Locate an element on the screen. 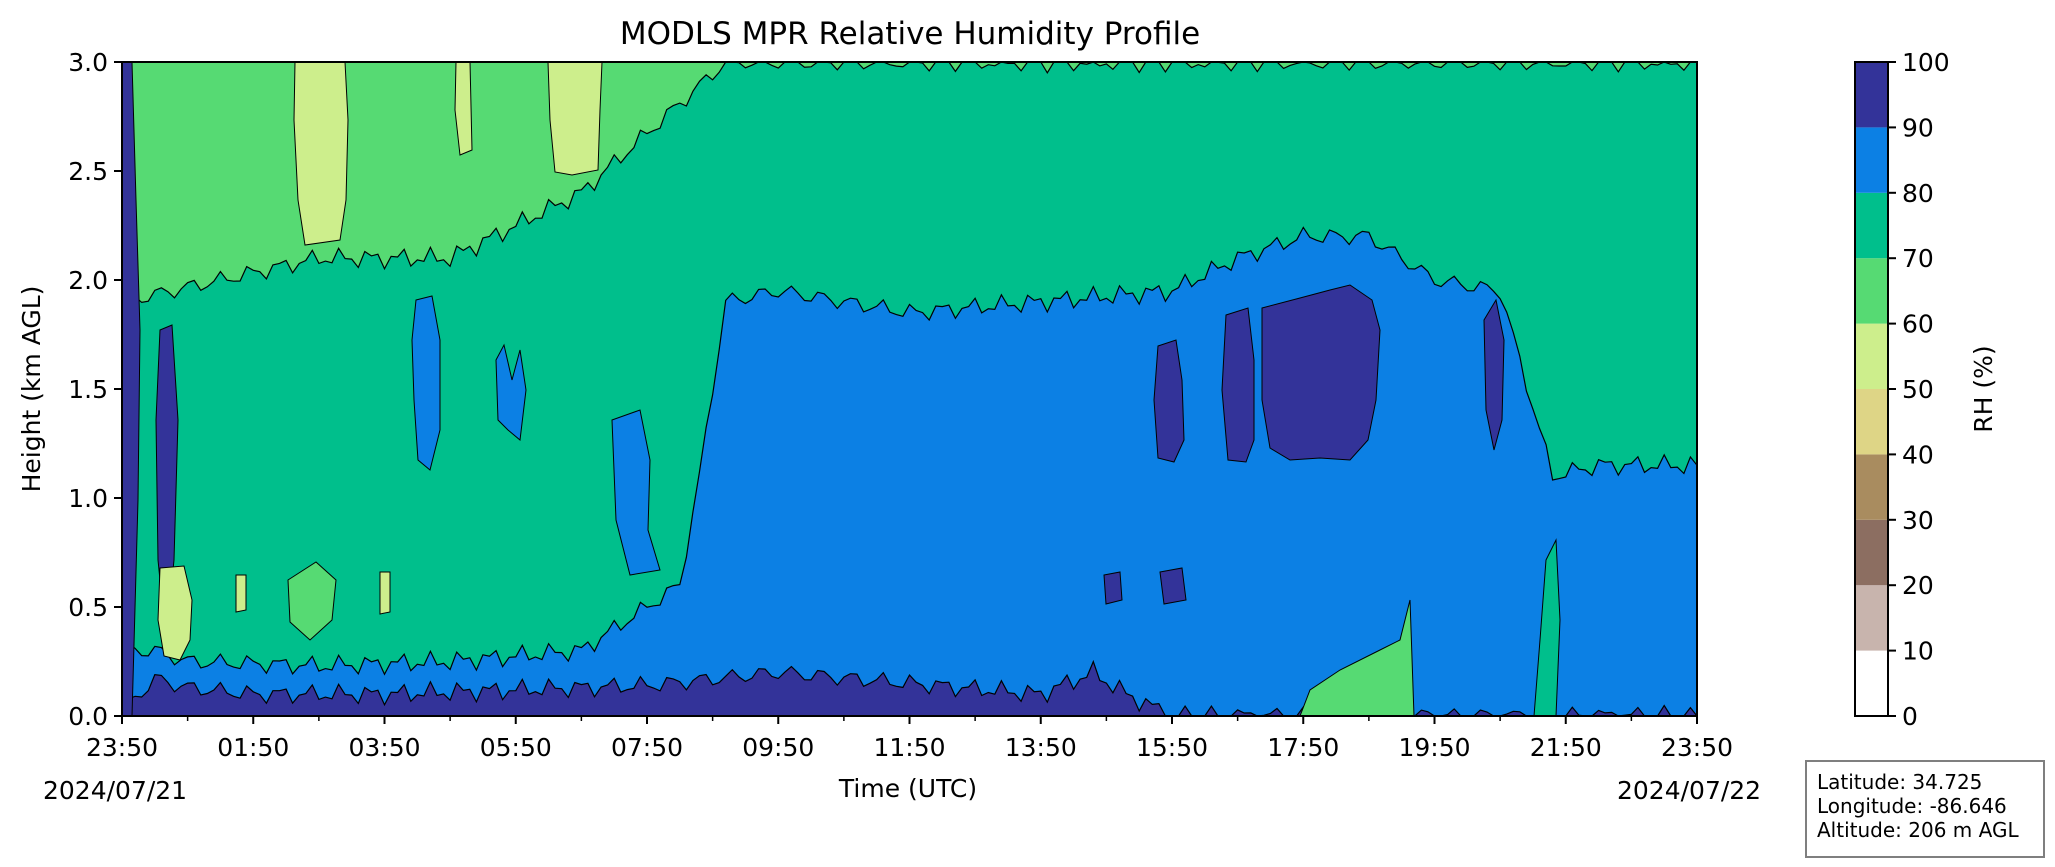 The image size is (2055, 867). rh-70-80-patch is located at coordinates (1547, 627).